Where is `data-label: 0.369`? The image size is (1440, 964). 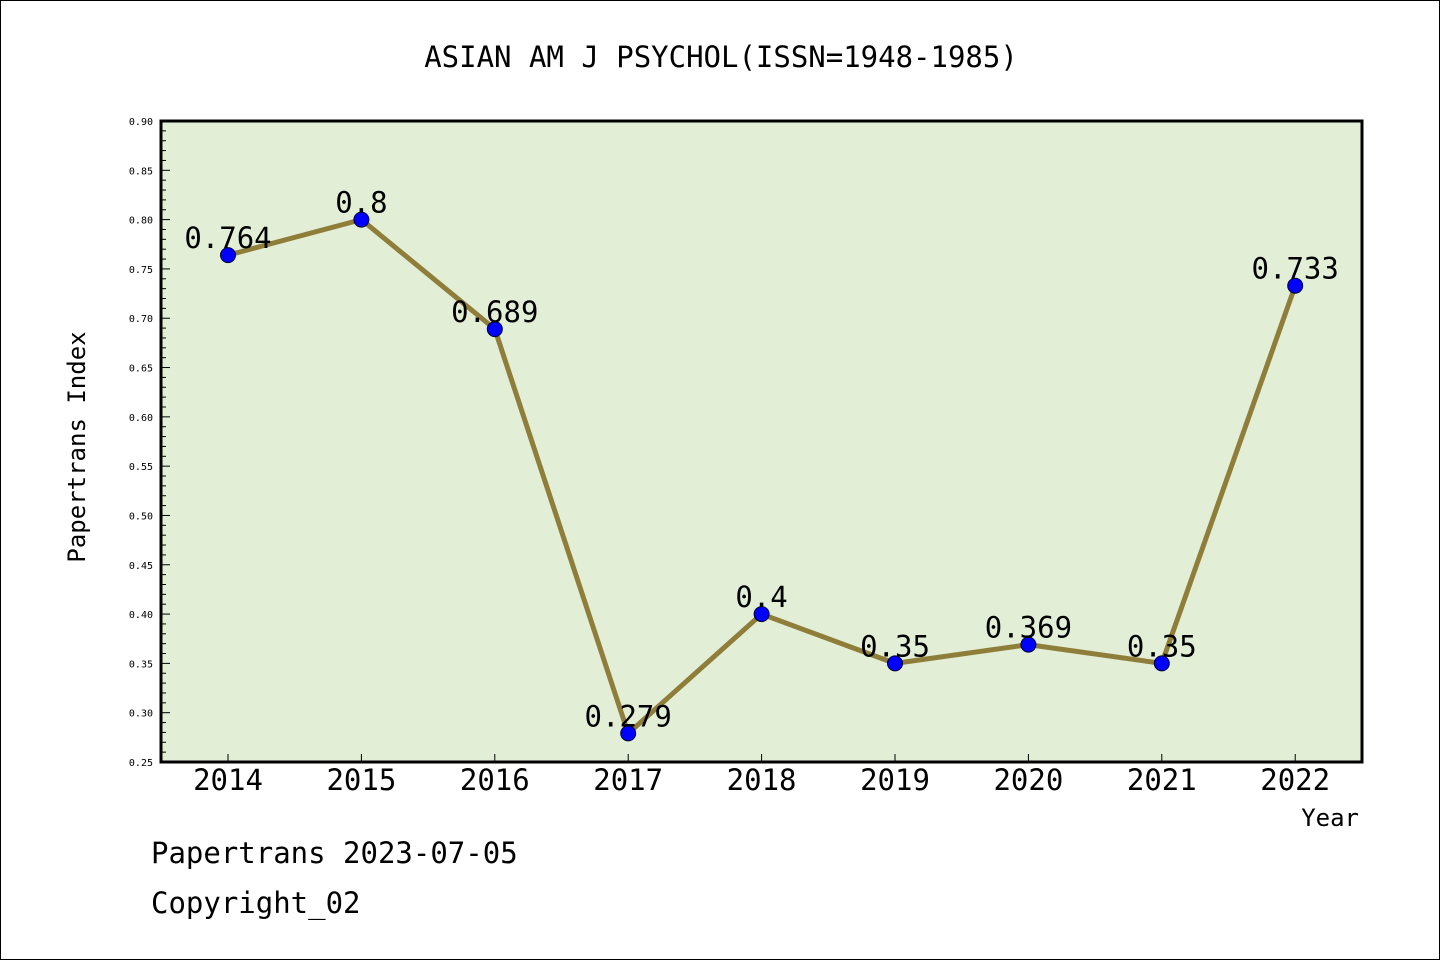 data-label: 0.369 is located at coordinates (1028, 628).